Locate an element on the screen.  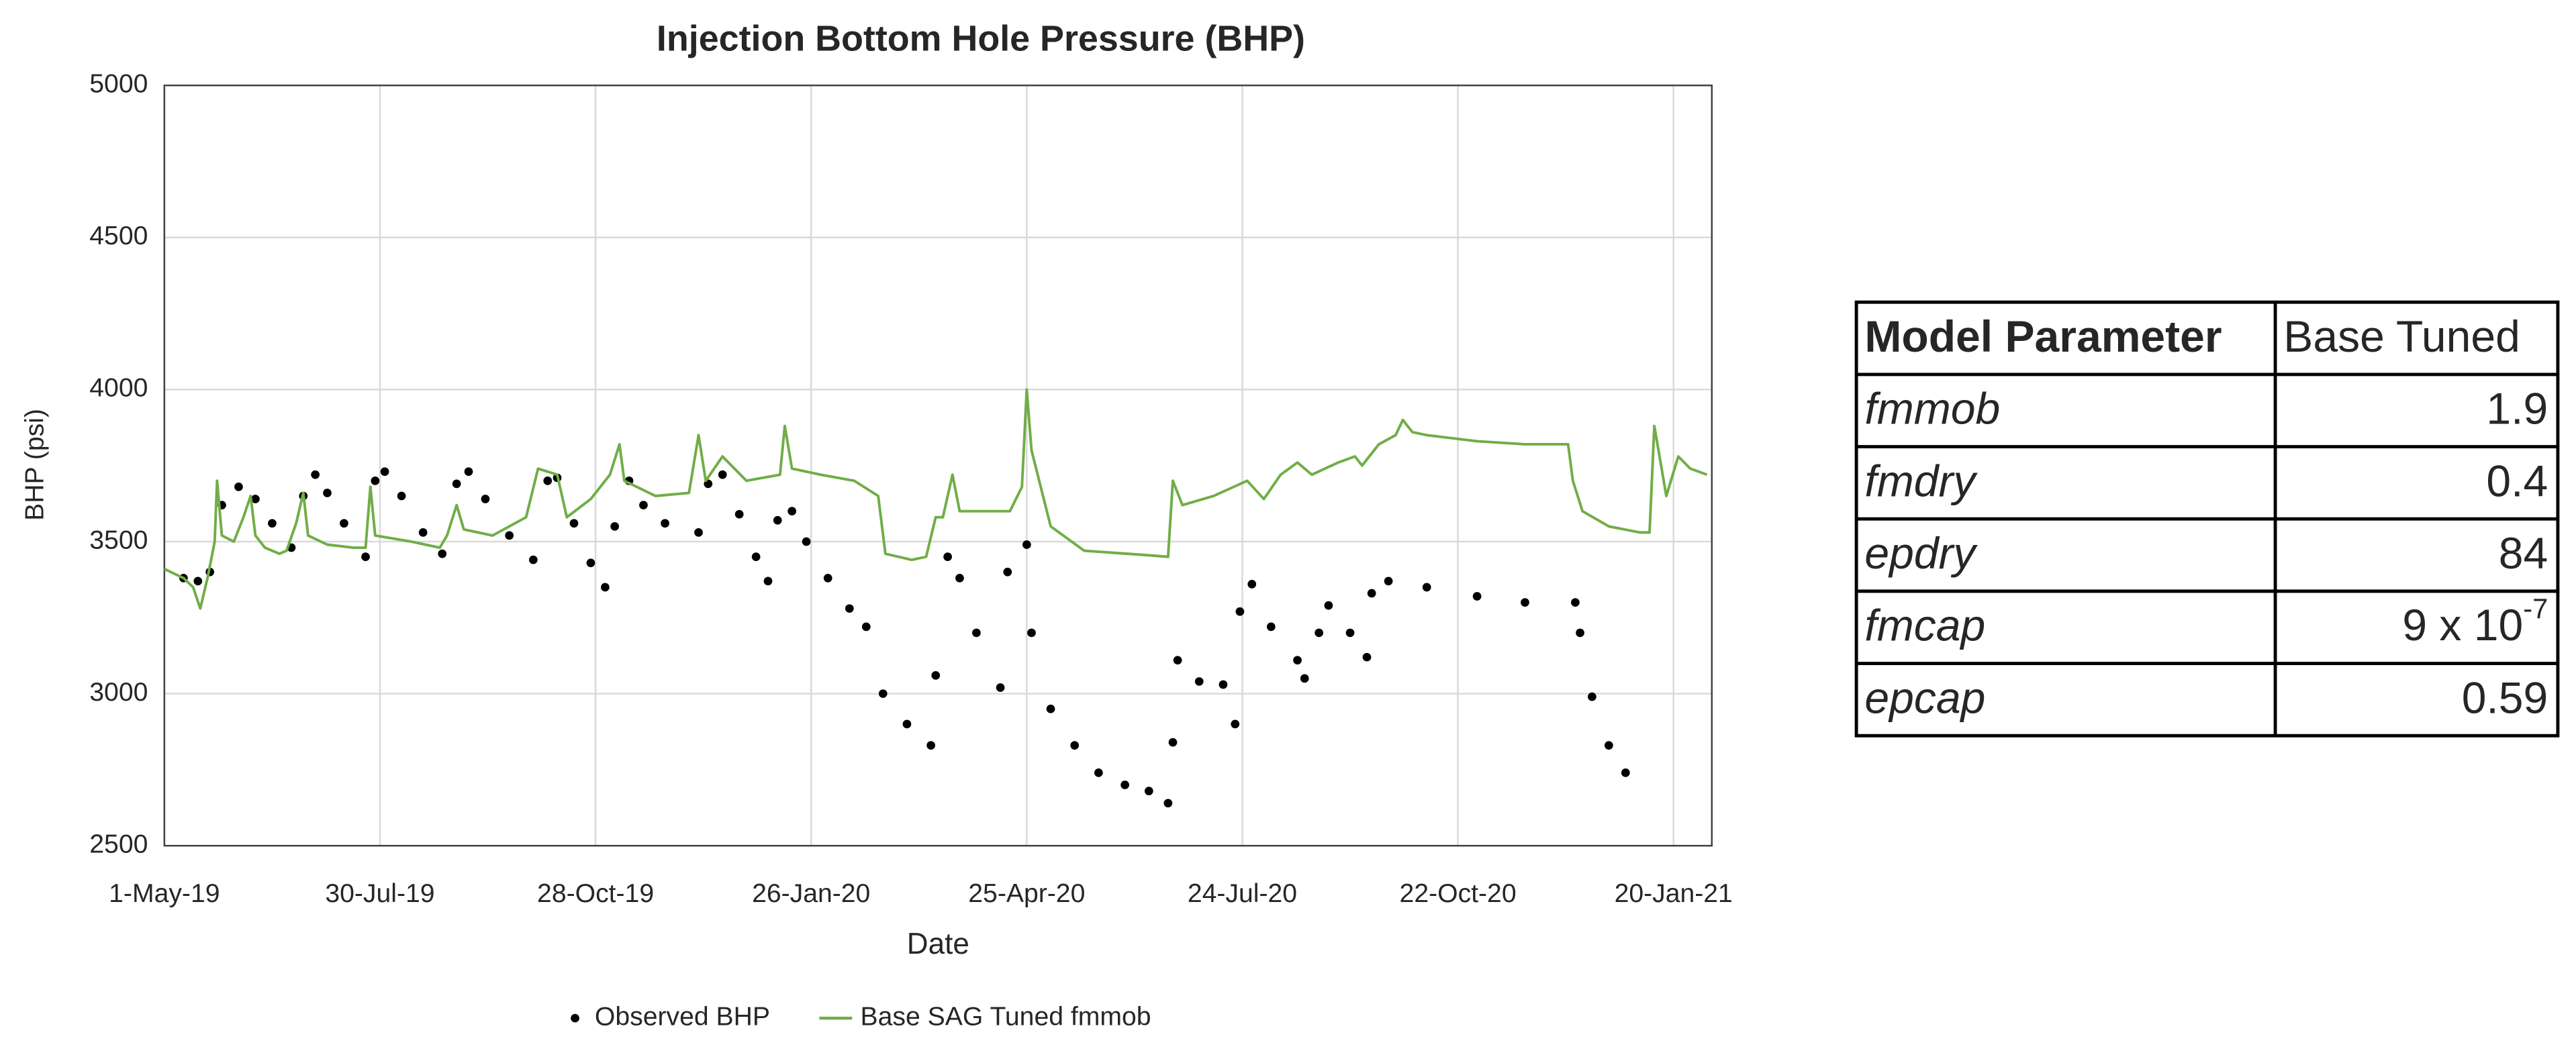
x-tick-label: 1-May-19 is located at coordinates (164, 893).